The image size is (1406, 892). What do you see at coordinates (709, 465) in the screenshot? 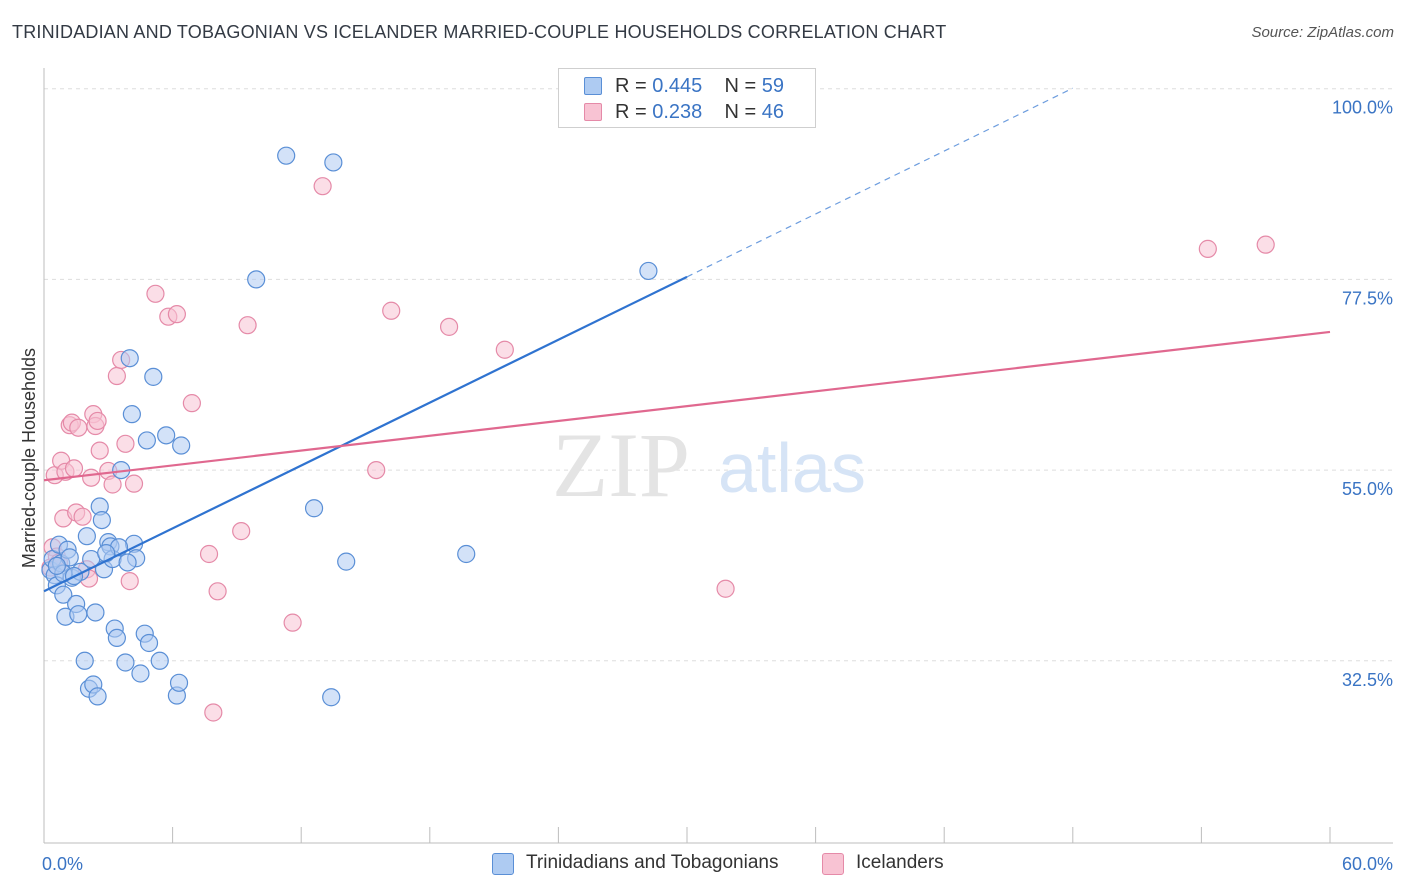
I see `watermark: ZIP atlas` at bounding box center [709, 465].